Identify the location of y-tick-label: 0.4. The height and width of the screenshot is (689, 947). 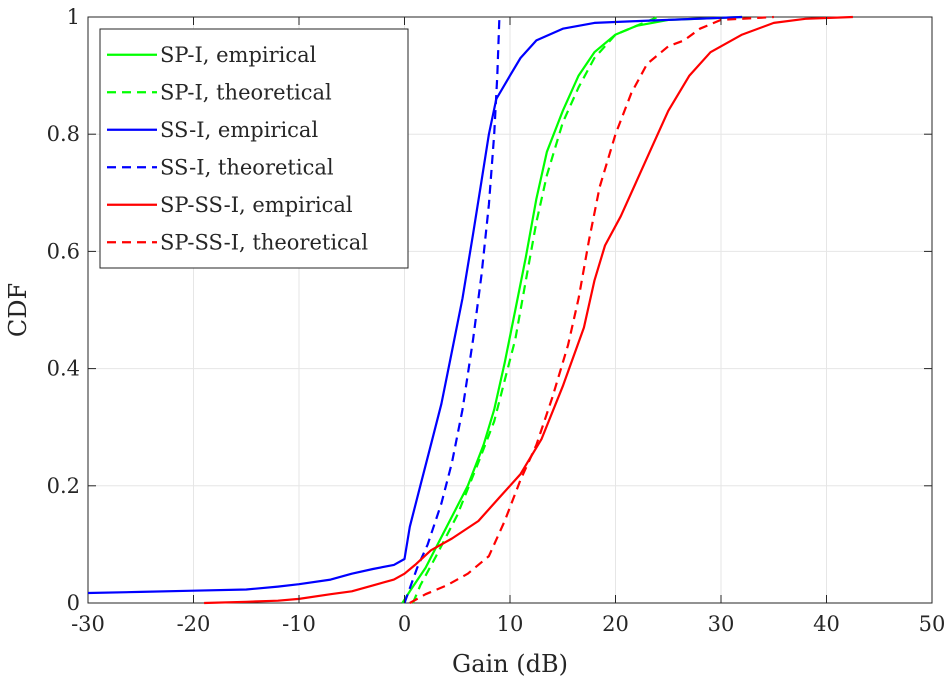
(63, 369).